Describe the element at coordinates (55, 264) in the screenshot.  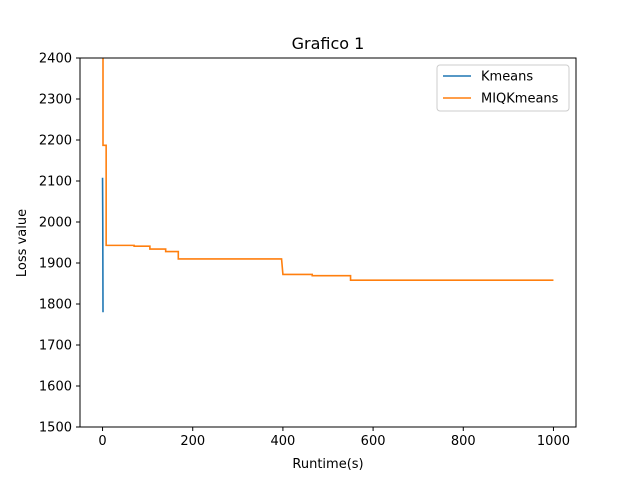
I see `y-tick-label: 1900` at that location.